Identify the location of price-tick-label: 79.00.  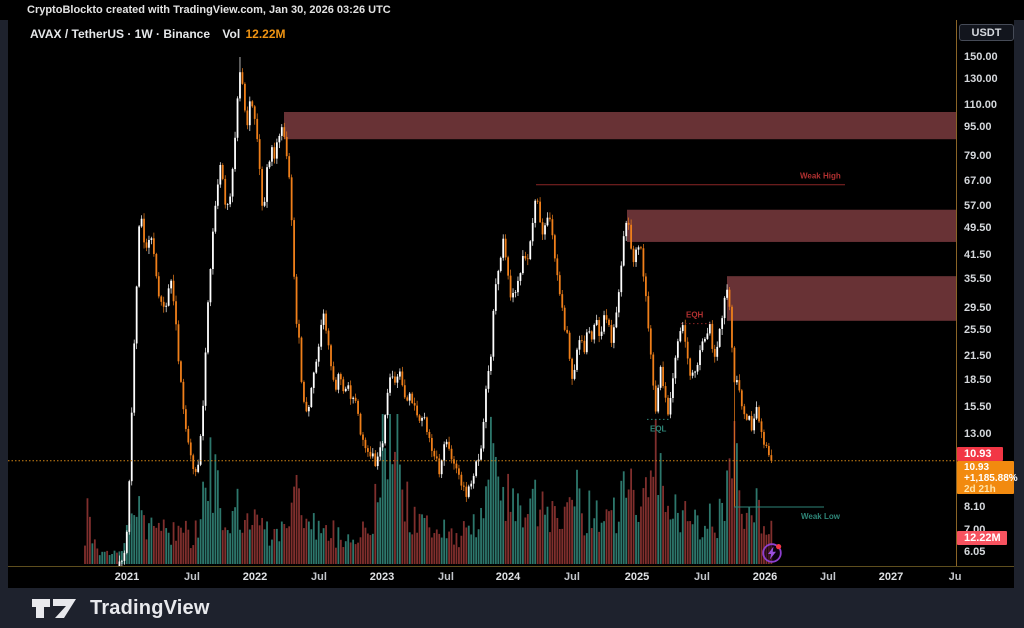
(978, 155).